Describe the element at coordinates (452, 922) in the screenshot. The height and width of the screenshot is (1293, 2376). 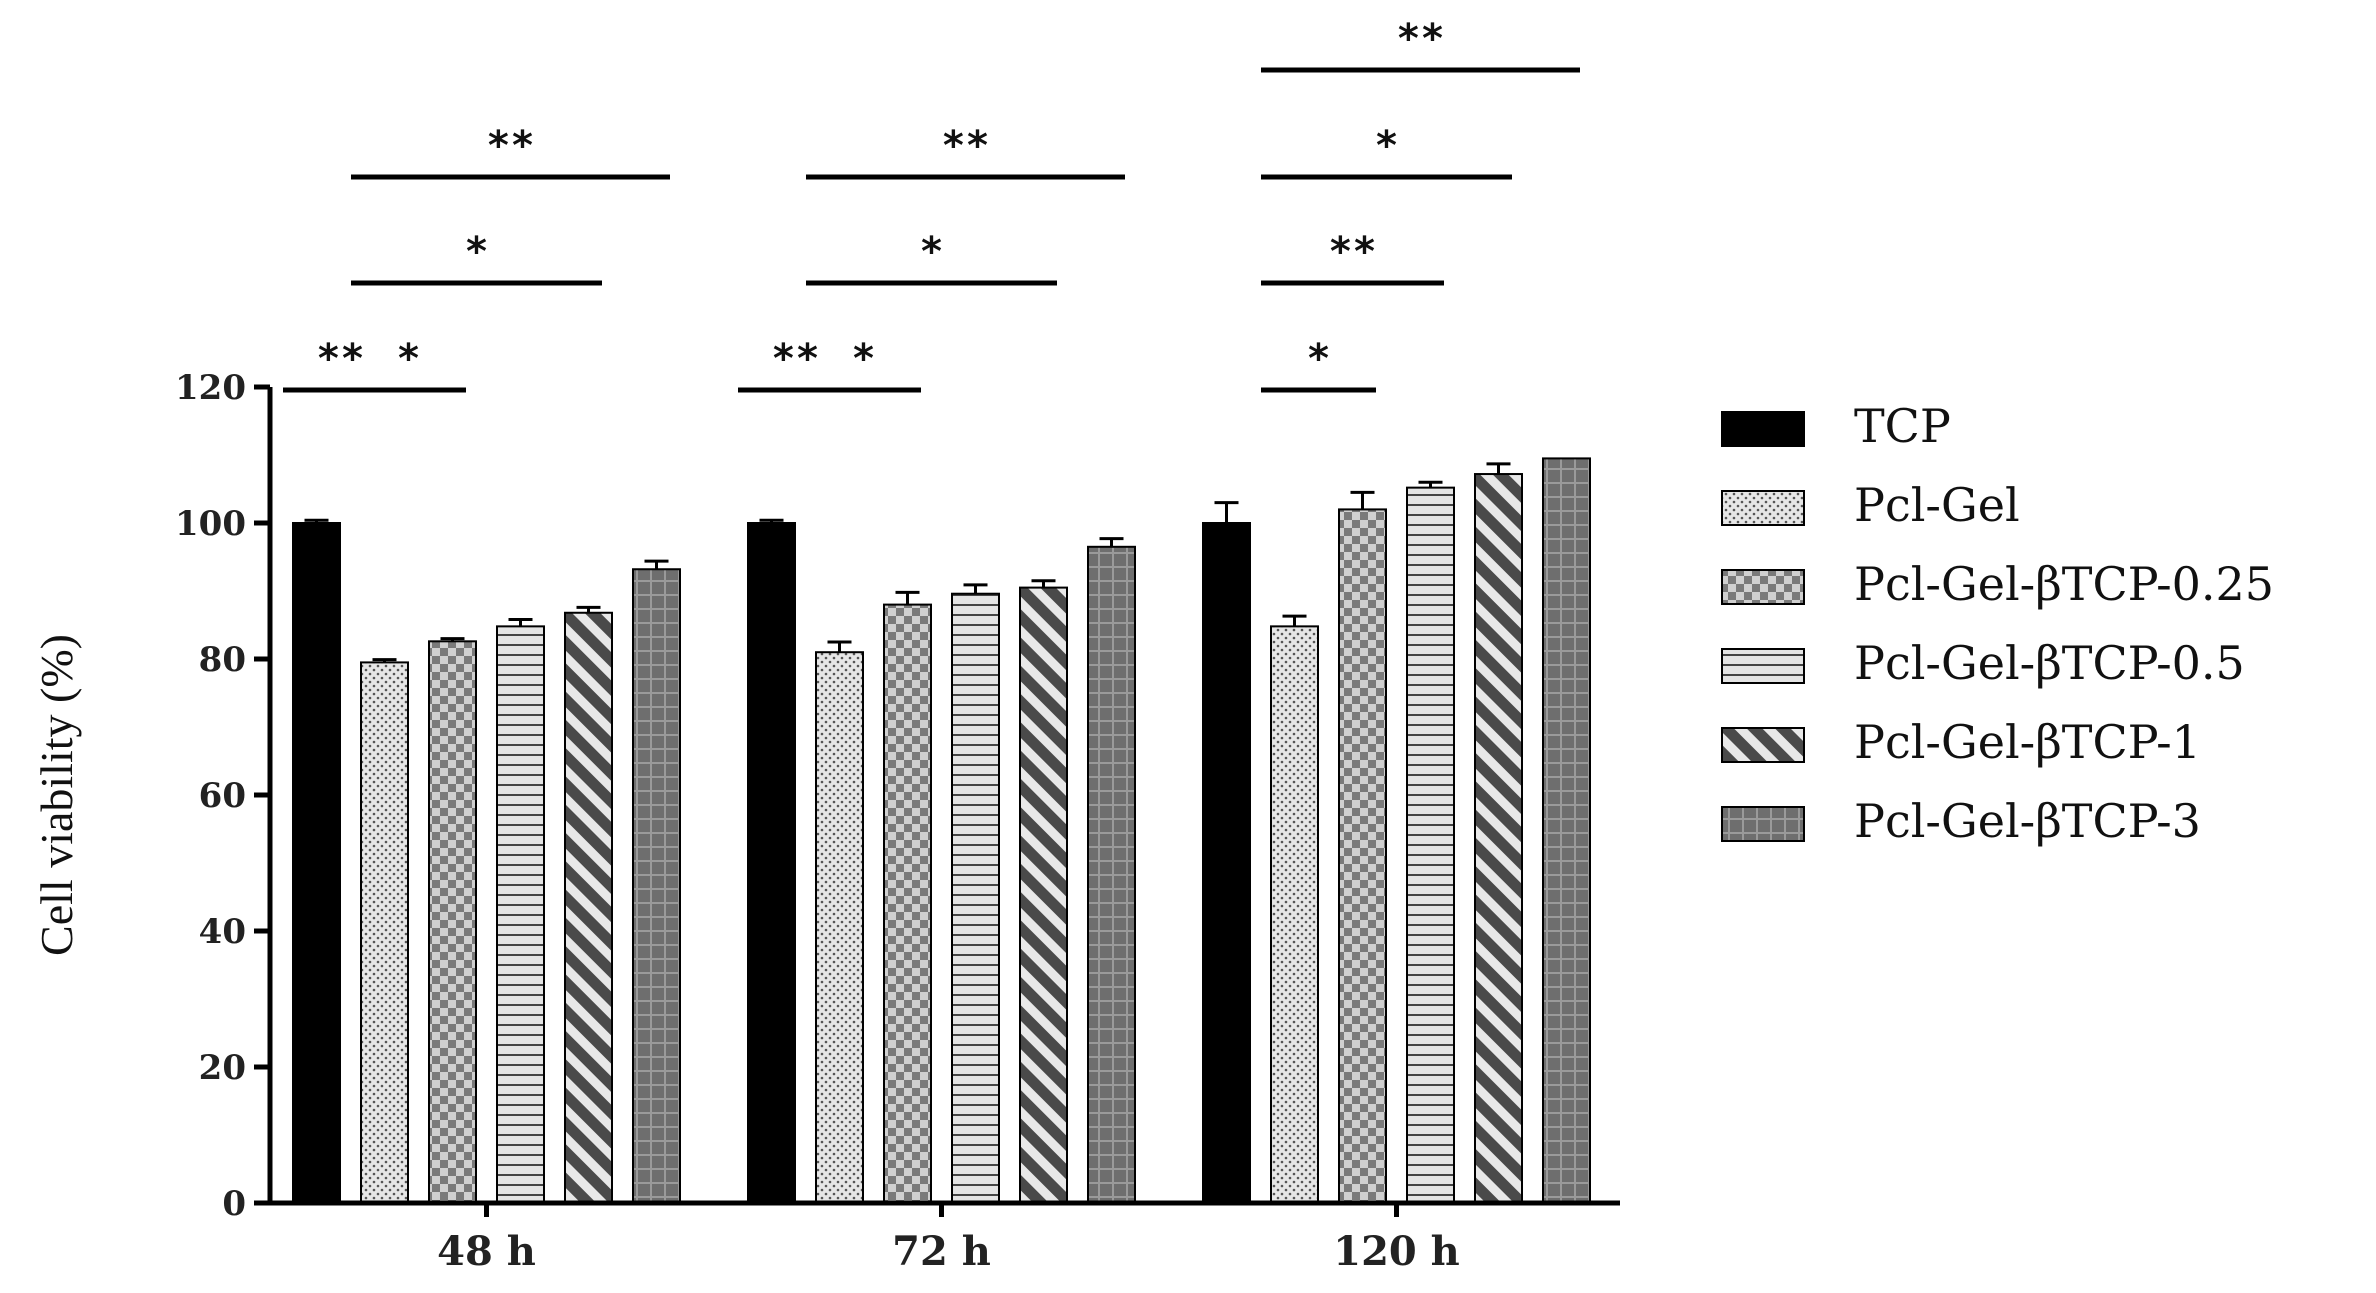
I see `bar-pcl-gel-tcp-0-25-48h` at that location.